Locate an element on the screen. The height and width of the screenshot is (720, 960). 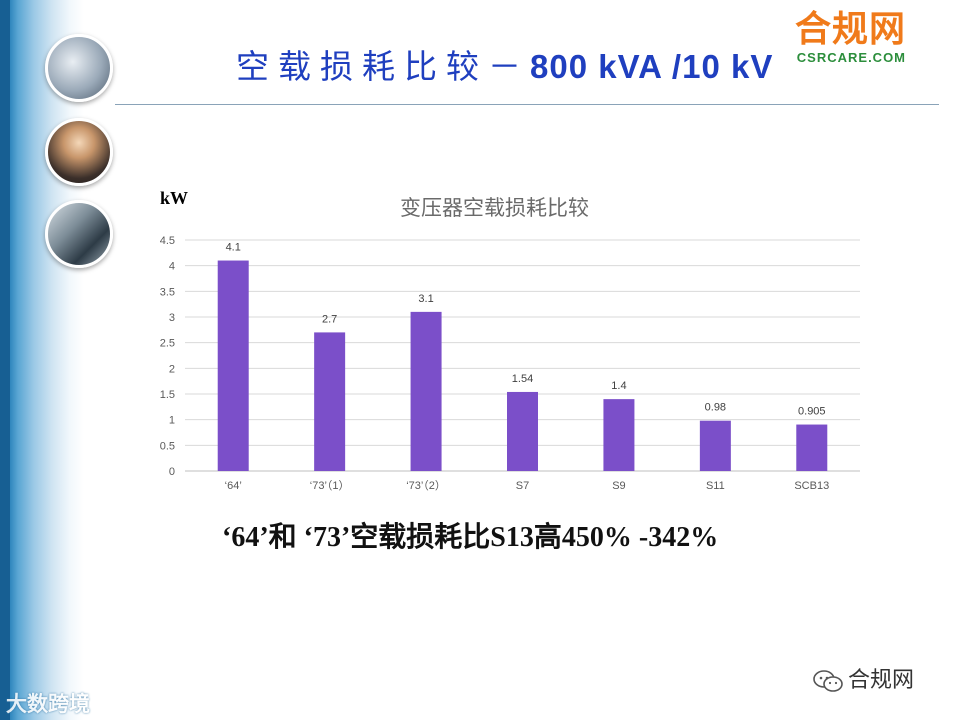
y-tick-label: 0.5 is located at coordinates (167, 446).